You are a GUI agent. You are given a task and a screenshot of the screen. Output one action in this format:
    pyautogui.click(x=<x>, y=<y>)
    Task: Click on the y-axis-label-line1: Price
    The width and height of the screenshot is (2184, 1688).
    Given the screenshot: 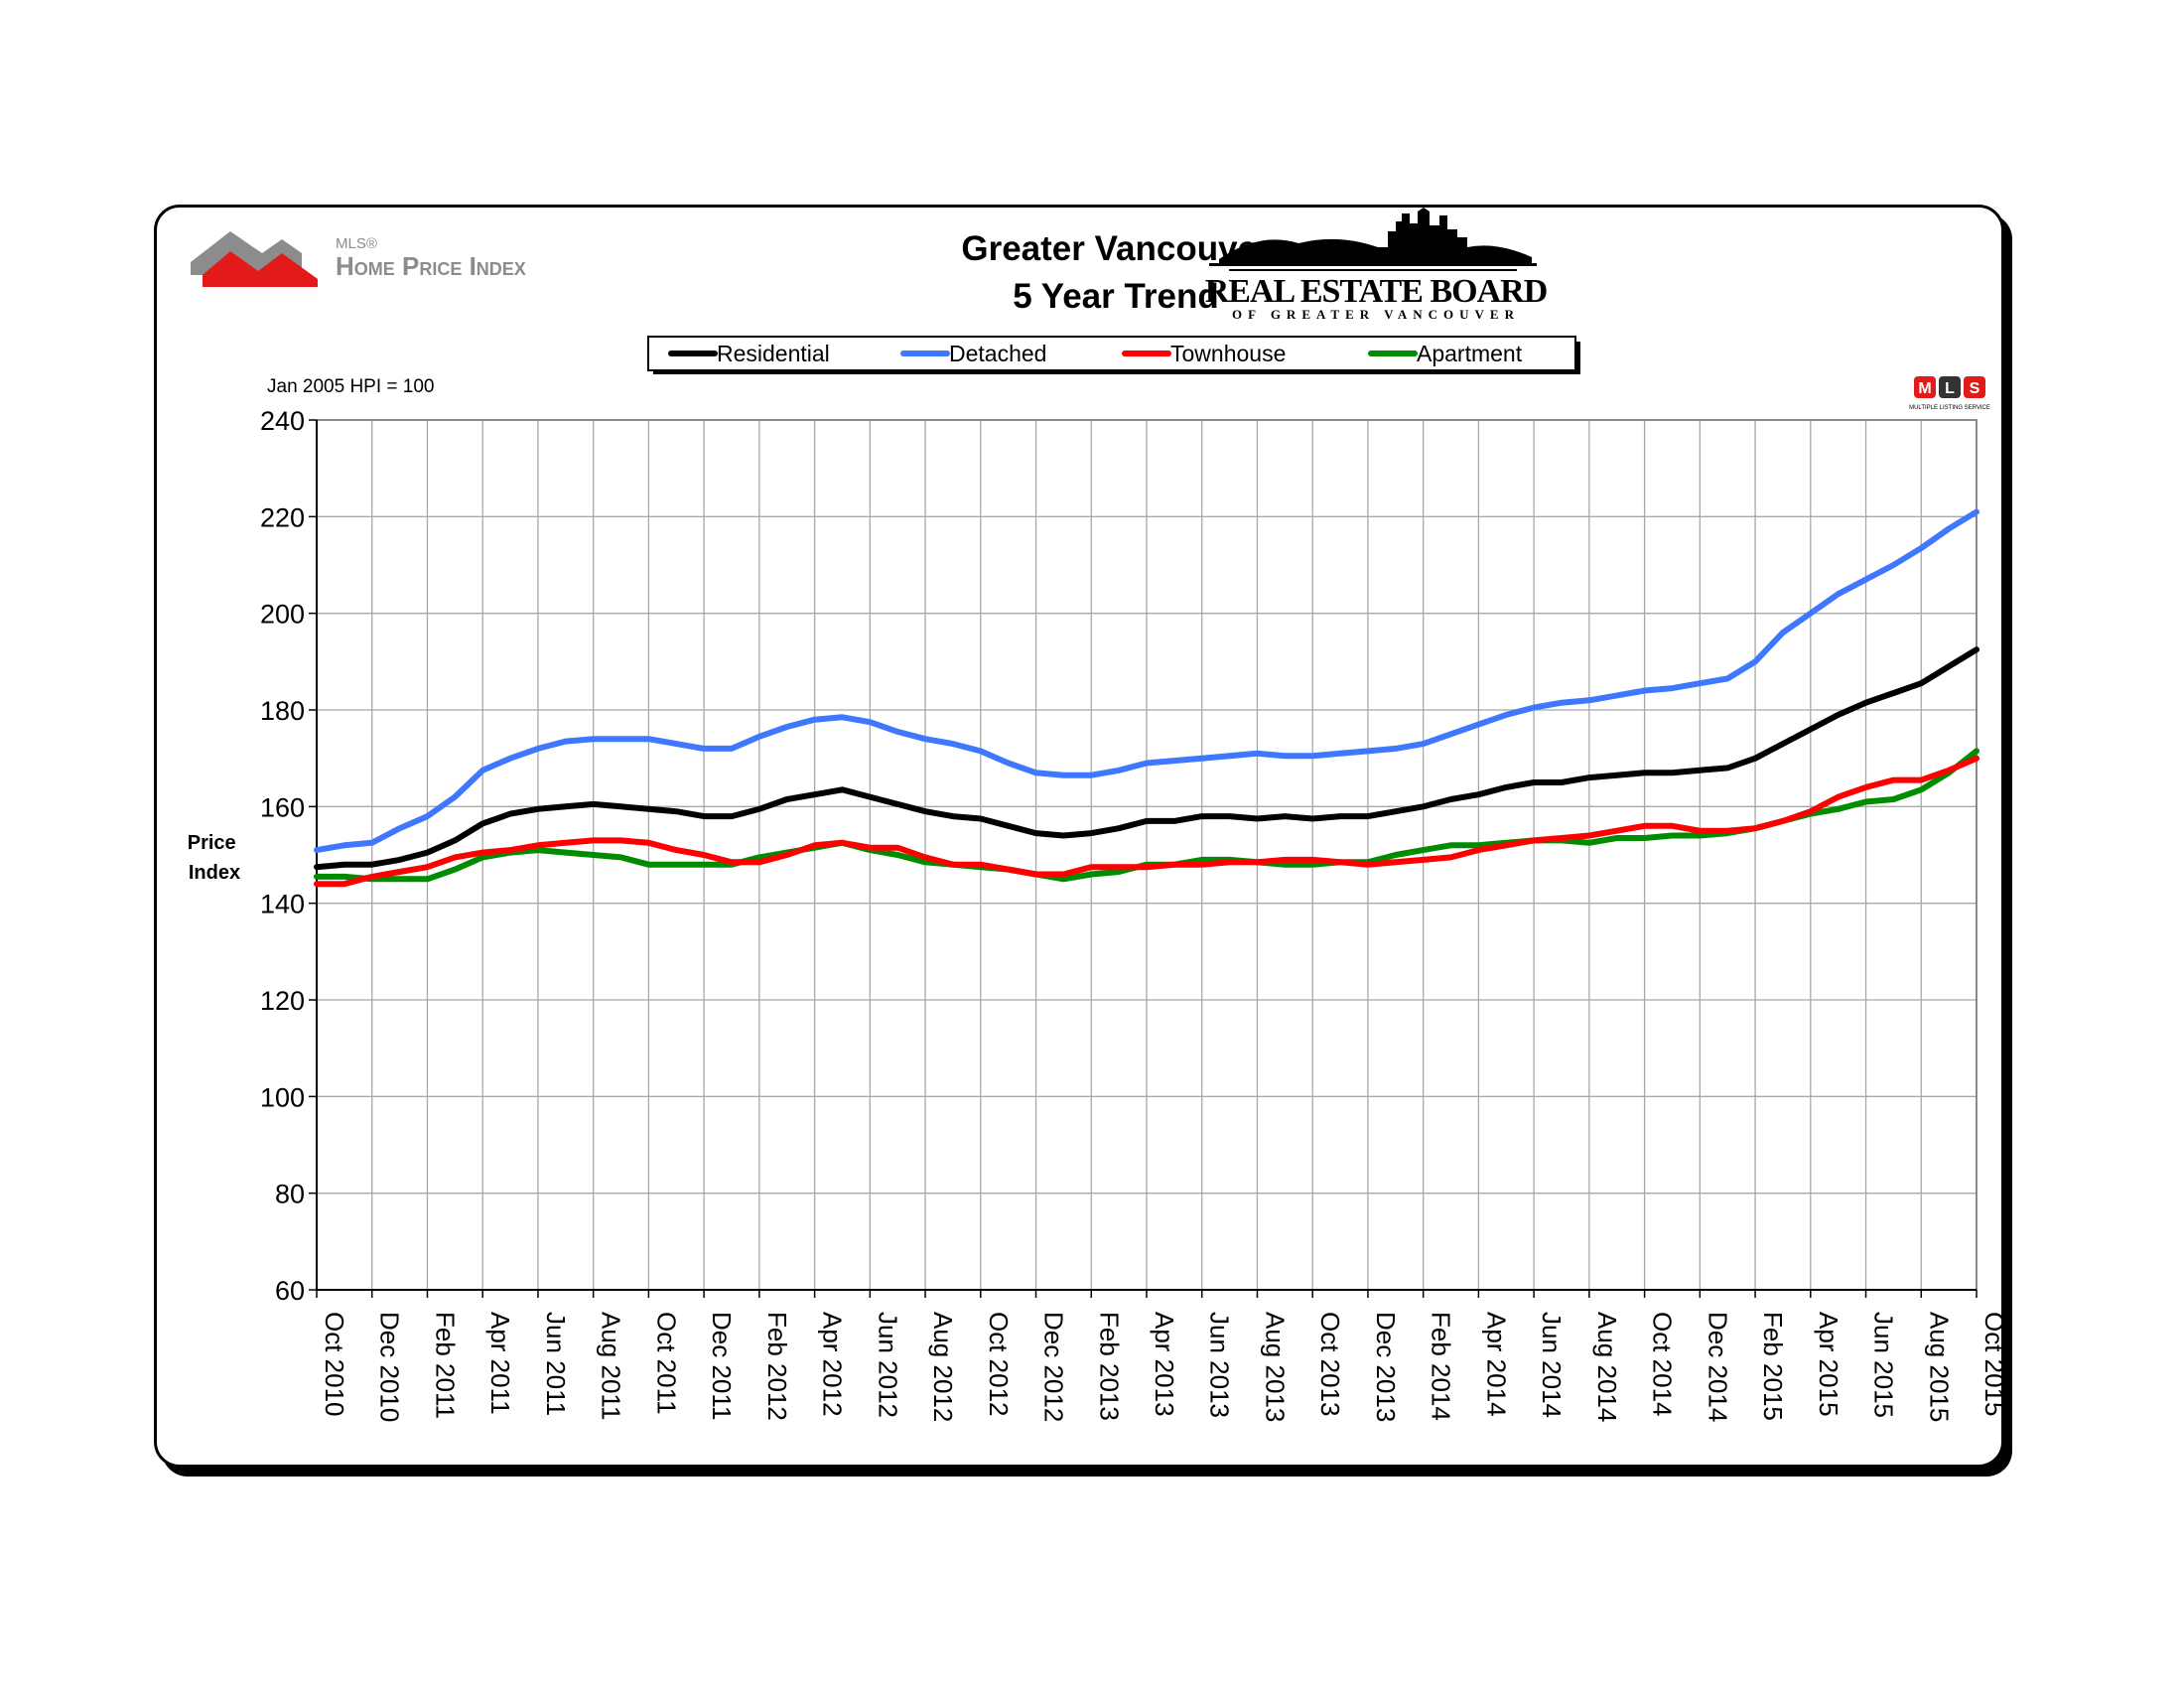 What is the action you would take?
    pyautogui.click(x=212, y=843)
    